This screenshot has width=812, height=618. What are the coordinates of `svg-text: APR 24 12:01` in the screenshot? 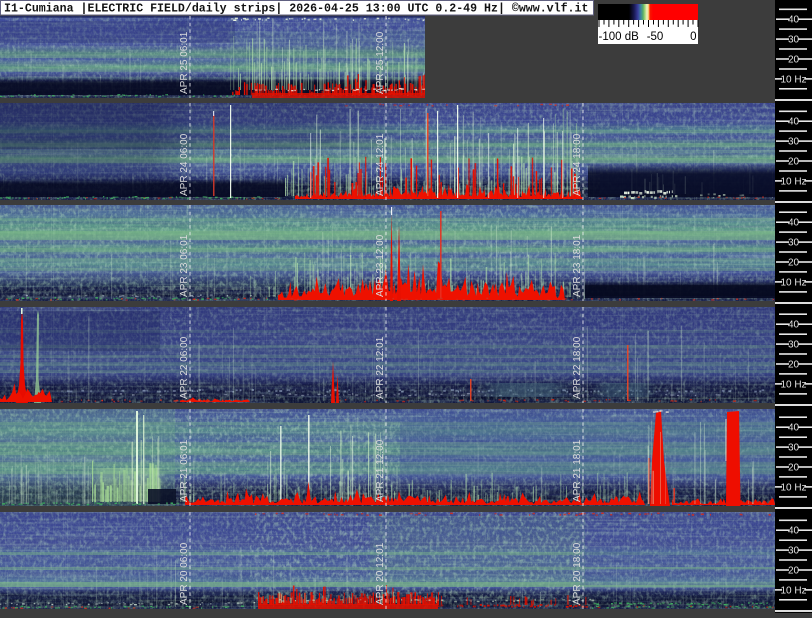 It's located at (380, 164).